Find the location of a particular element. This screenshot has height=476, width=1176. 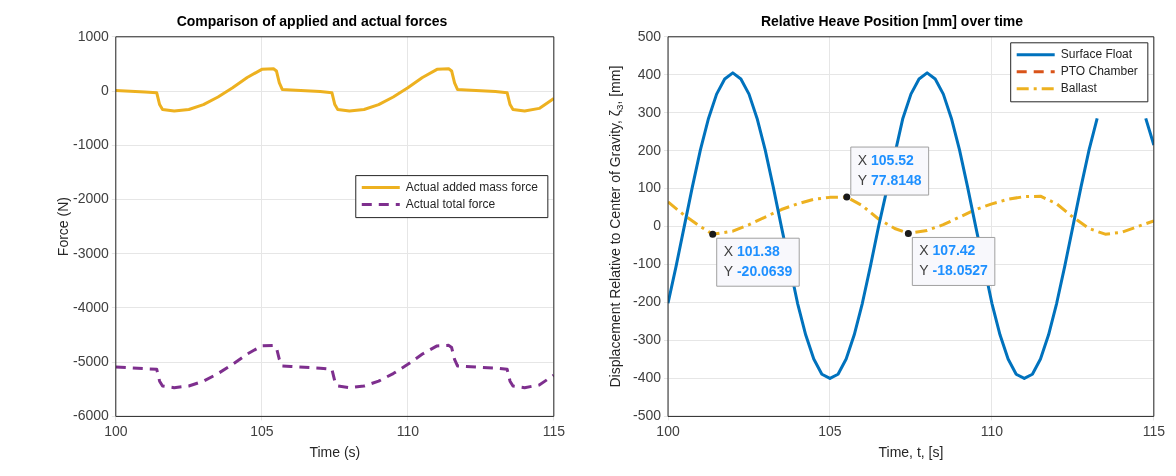

y-axis-title: Force (N) is located at coordinates (62, 227).